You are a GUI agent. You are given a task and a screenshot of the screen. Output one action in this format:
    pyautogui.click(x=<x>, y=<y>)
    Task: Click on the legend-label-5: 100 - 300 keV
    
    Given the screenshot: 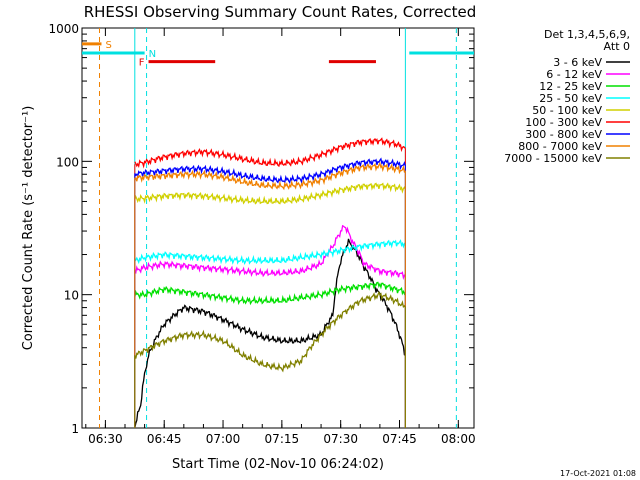 What is the action you would take?
    pyautogui.click(x=563, y=122)
    